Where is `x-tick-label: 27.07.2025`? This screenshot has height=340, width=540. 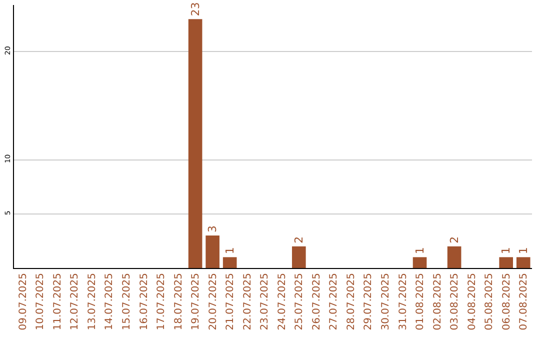
x-tick-label: 27.07.2025 is located at coordinates (334, 301).